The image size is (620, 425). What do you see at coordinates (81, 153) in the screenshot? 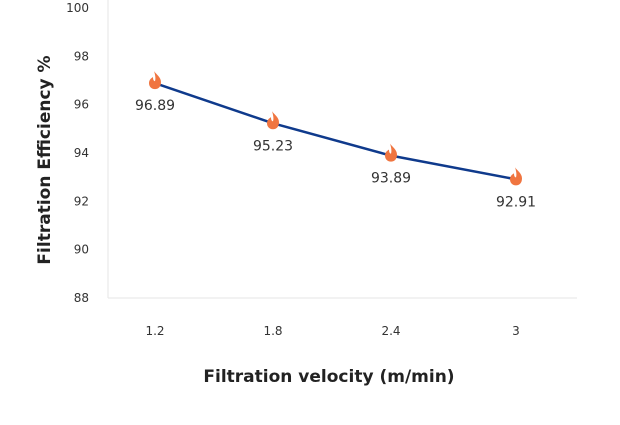
I see `y-tick-label: 94` at bounding box center [81, 153].